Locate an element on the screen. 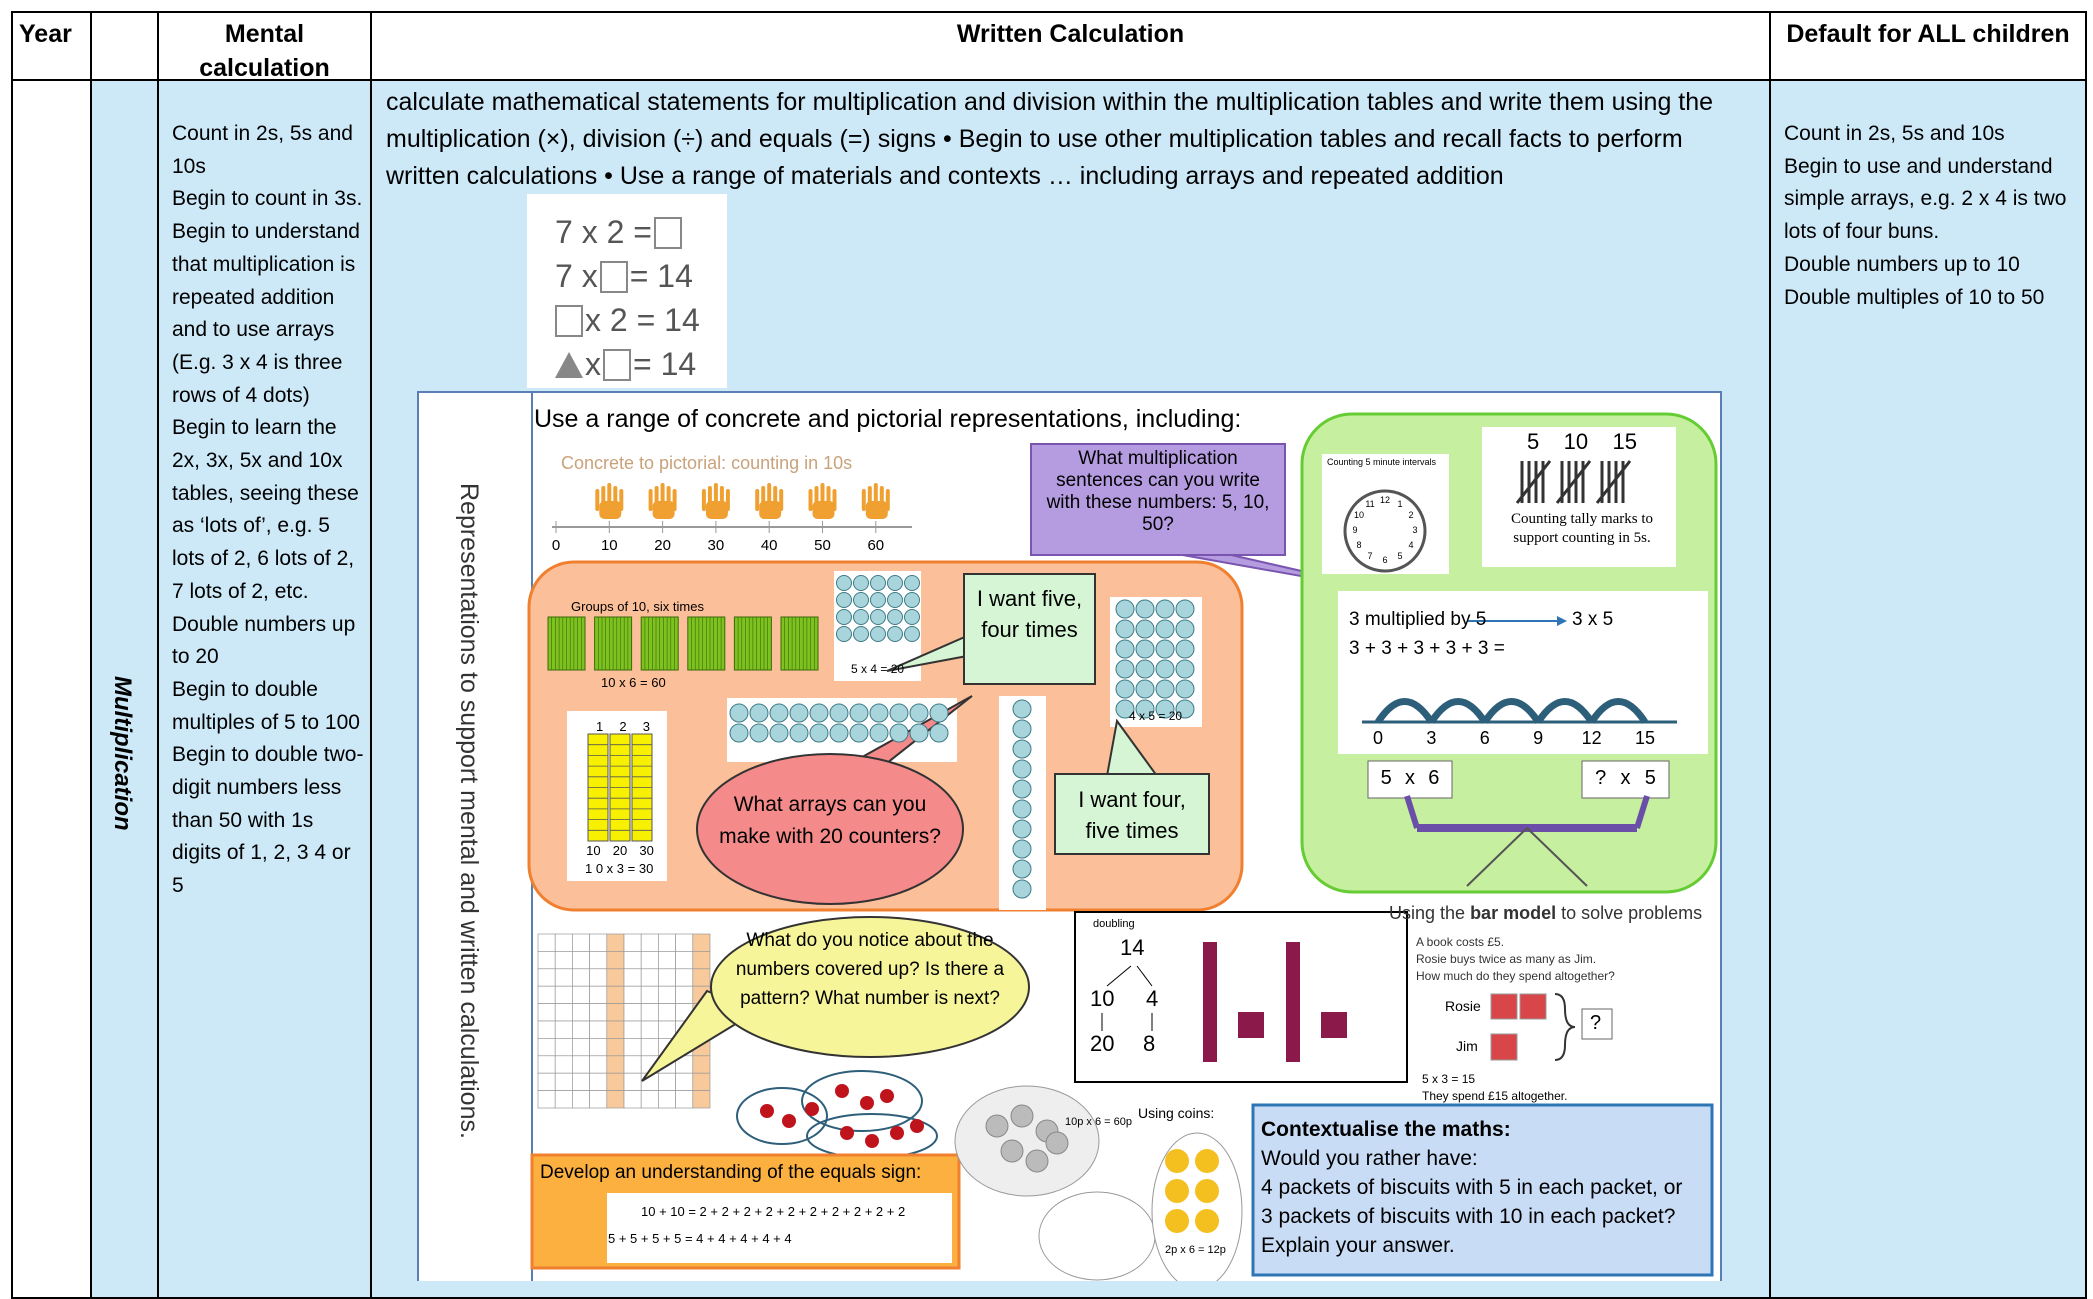 This screenshot has height=1299, width=2093. tally is located at coordinates (1573, 482).